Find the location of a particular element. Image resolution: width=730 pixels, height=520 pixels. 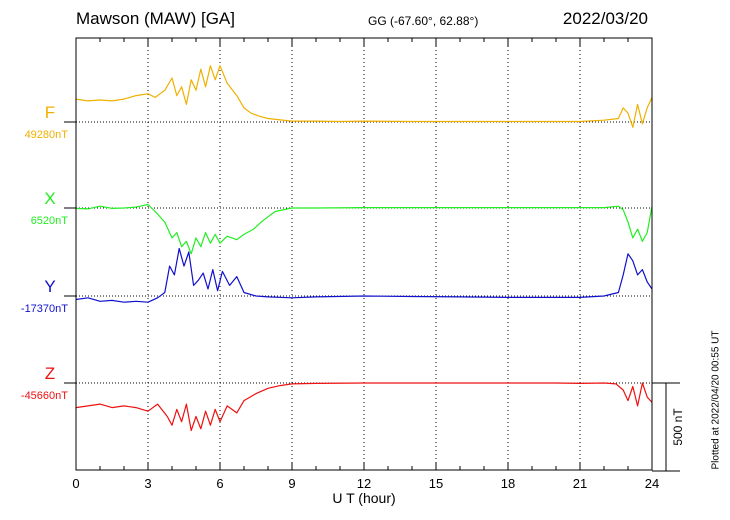

x-tick-label: 18 is located at coordinates (508, 483).